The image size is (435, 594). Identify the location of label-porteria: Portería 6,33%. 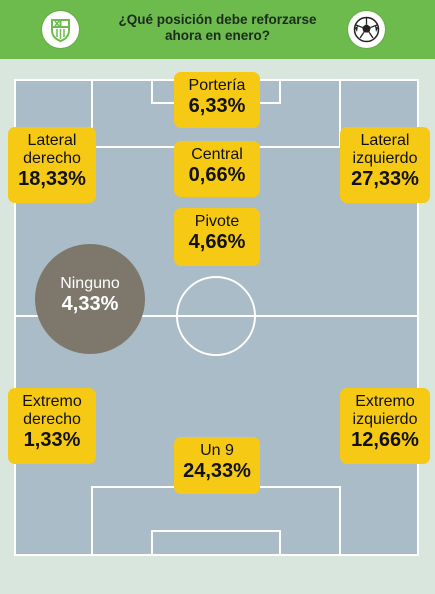
(217, 100).